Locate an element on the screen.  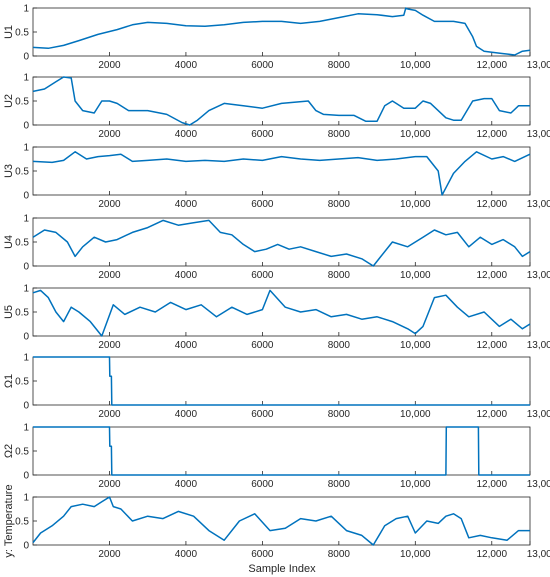
y-axis-label: U5 is located at coordinates (9, 312).